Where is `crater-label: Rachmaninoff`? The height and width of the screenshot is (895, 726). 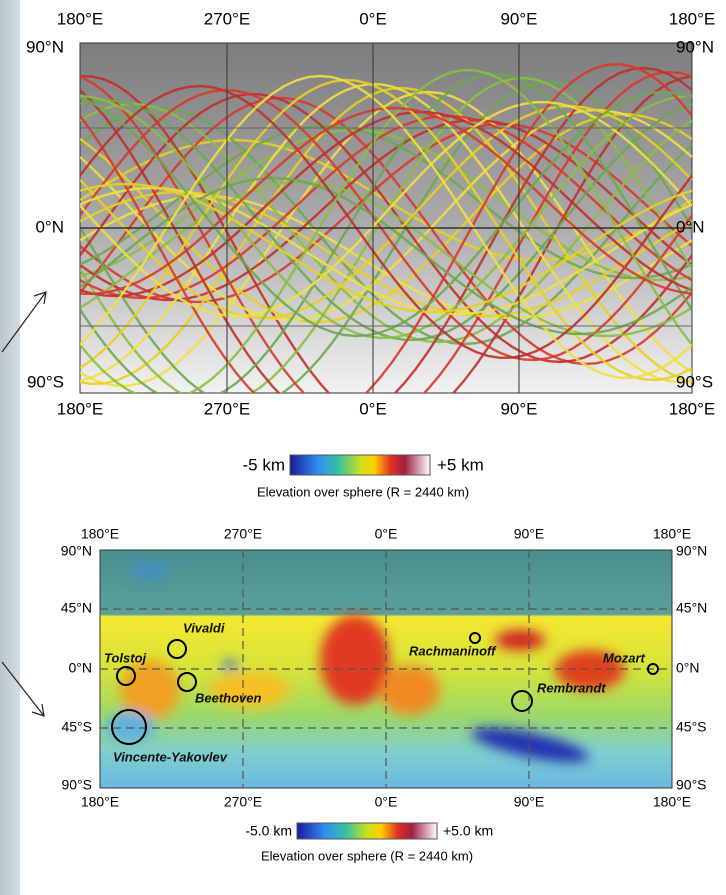
crater-label: Rachmaninoff is located at coordinates (453, 650).